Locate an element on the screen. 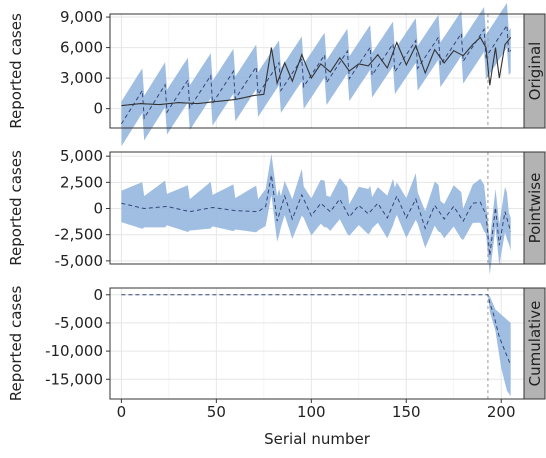  strip-label: Pointwise is located at coordinates (535, 208).